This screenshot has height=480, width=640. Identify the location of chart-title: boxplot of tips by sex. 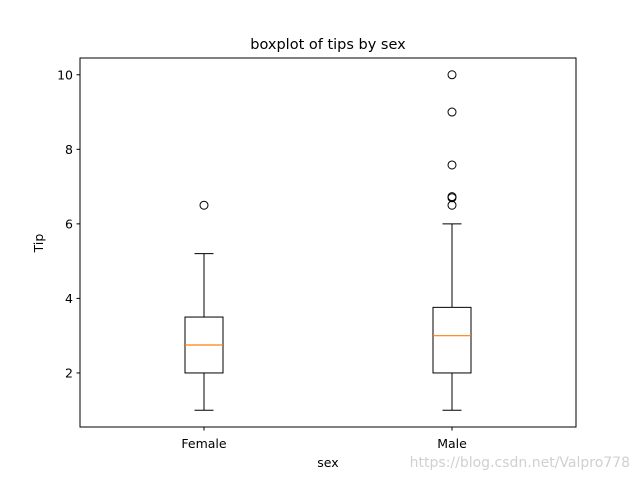
(328, 45).